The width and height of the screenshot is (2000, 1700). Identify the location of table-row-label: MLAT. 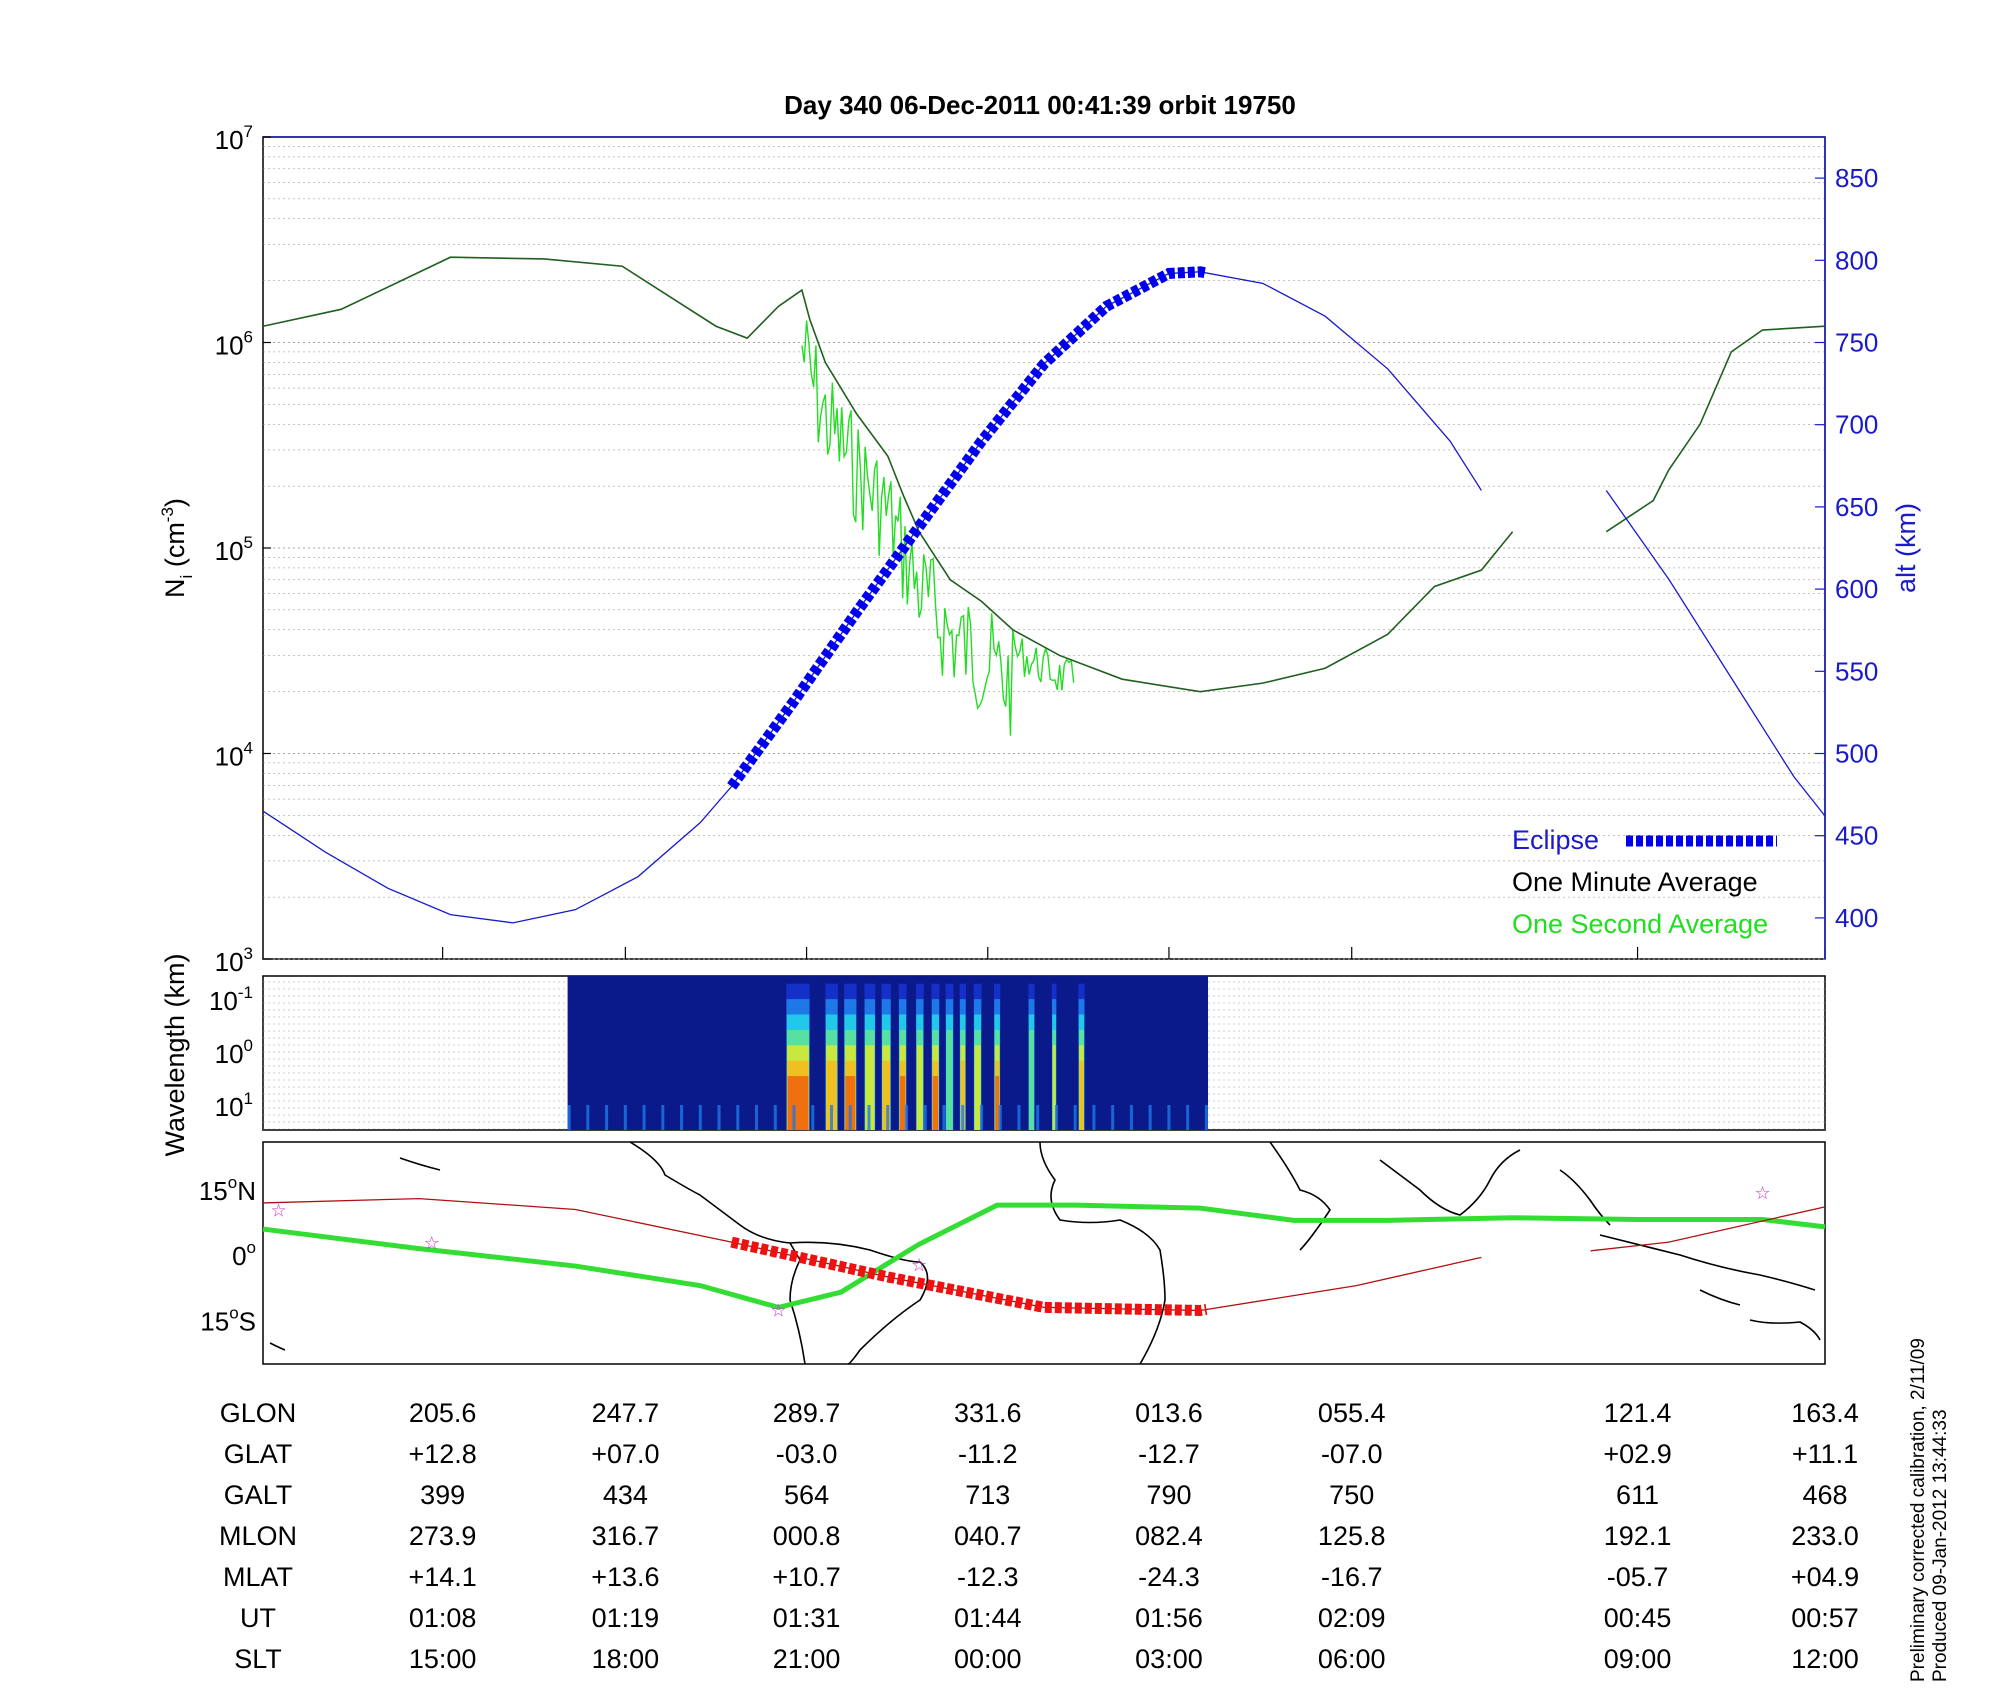
(258, 1577).